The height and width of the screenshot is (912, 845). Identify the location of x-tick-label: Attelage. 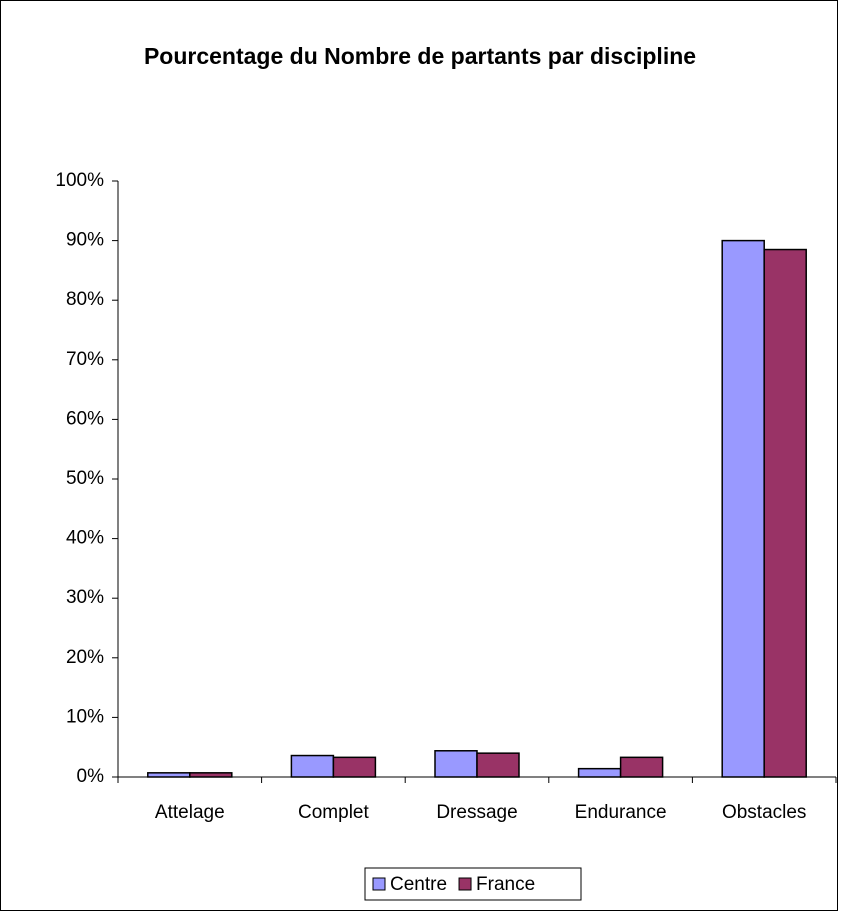
(190, 812).